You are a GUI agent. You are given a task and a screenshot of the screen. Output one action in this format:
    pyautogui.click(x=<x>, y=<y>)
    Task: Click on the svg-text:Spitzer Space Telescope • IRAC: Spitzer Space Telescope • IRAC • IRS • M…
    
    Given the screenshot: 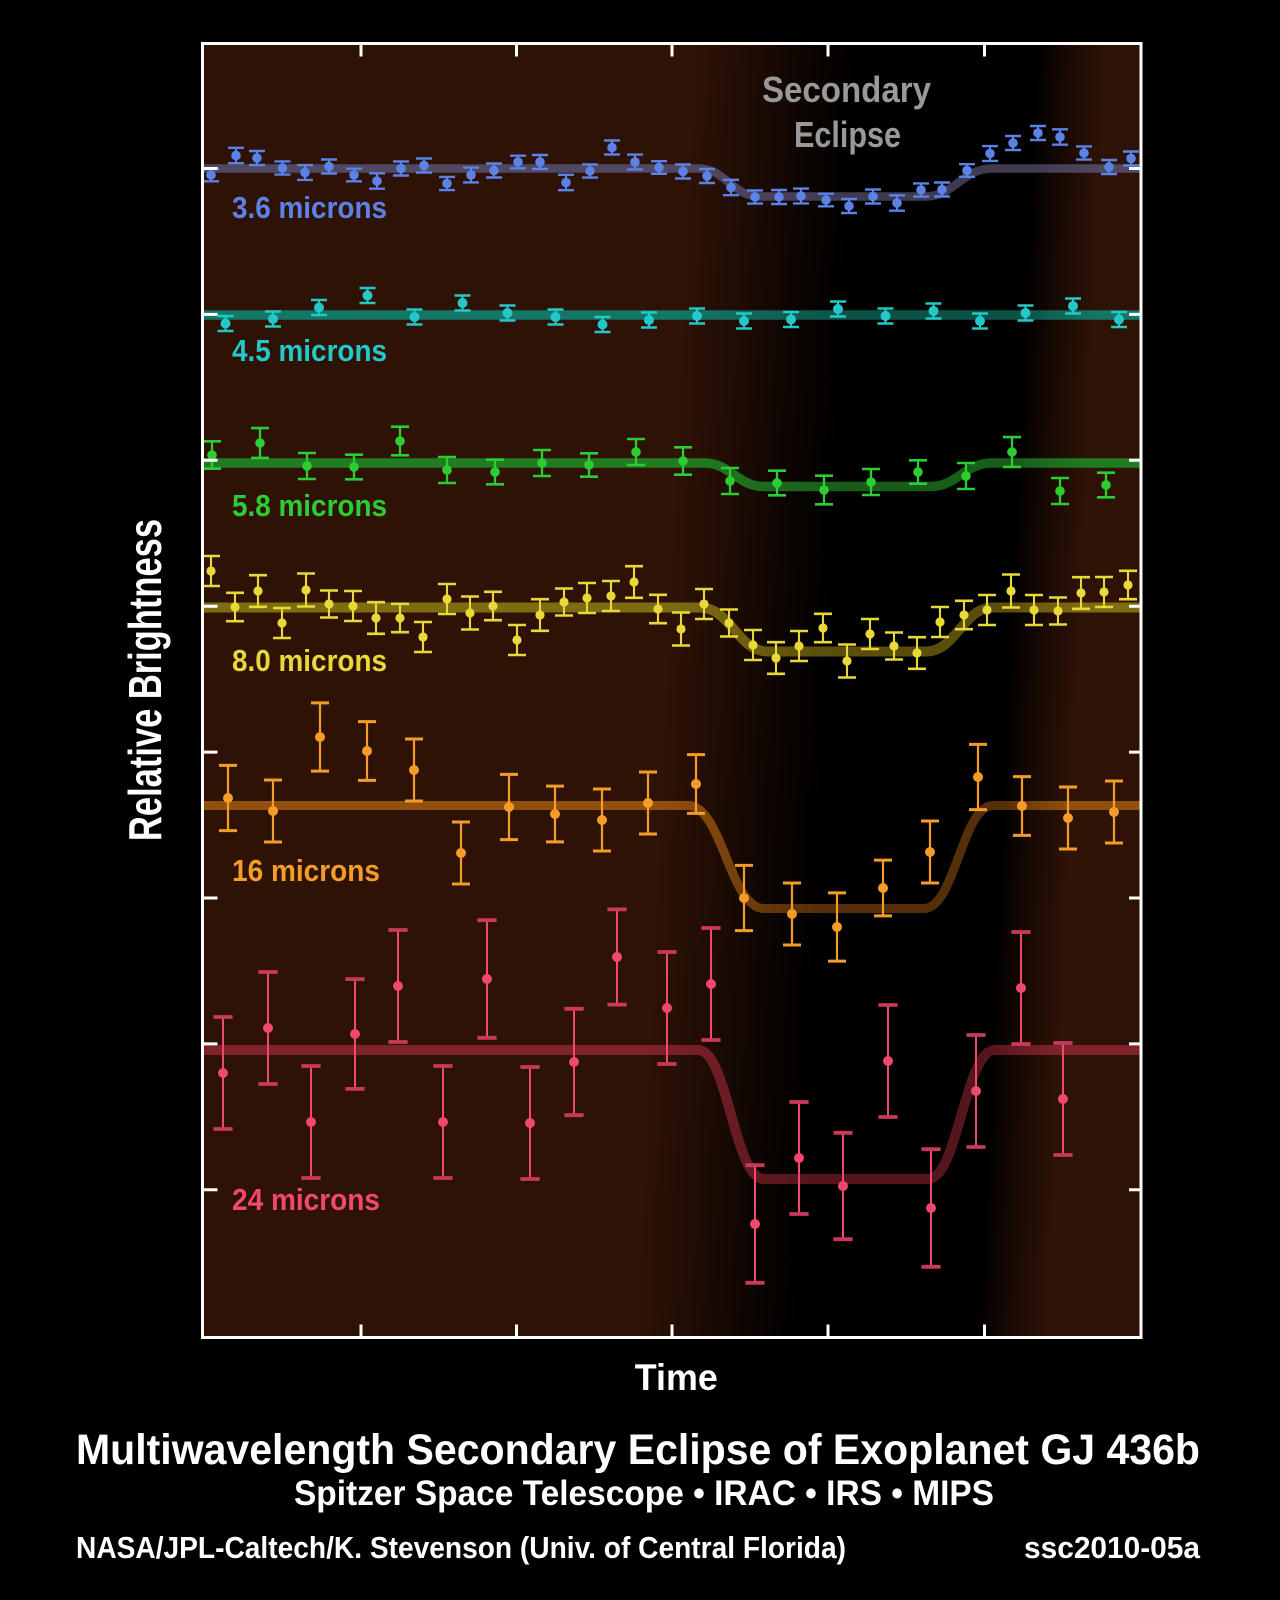 What is the action you would take?
    pyautogui.click(x=644, y=1493)
    